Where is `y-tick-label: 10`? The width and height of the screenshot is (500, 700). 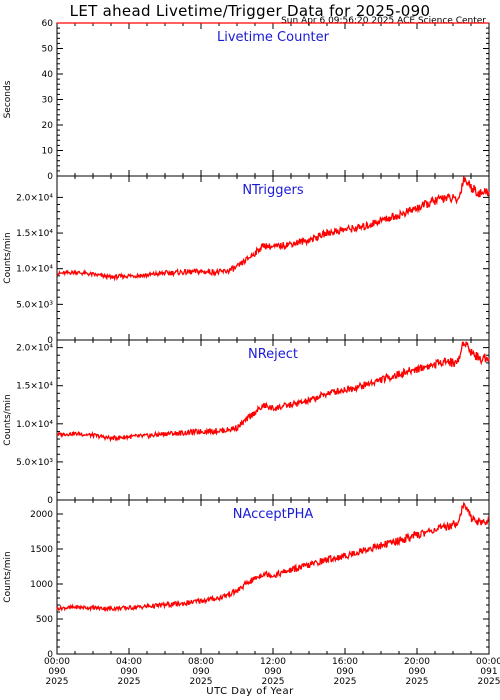
y-tick-label: 10 is located at coordinates (48, 152).